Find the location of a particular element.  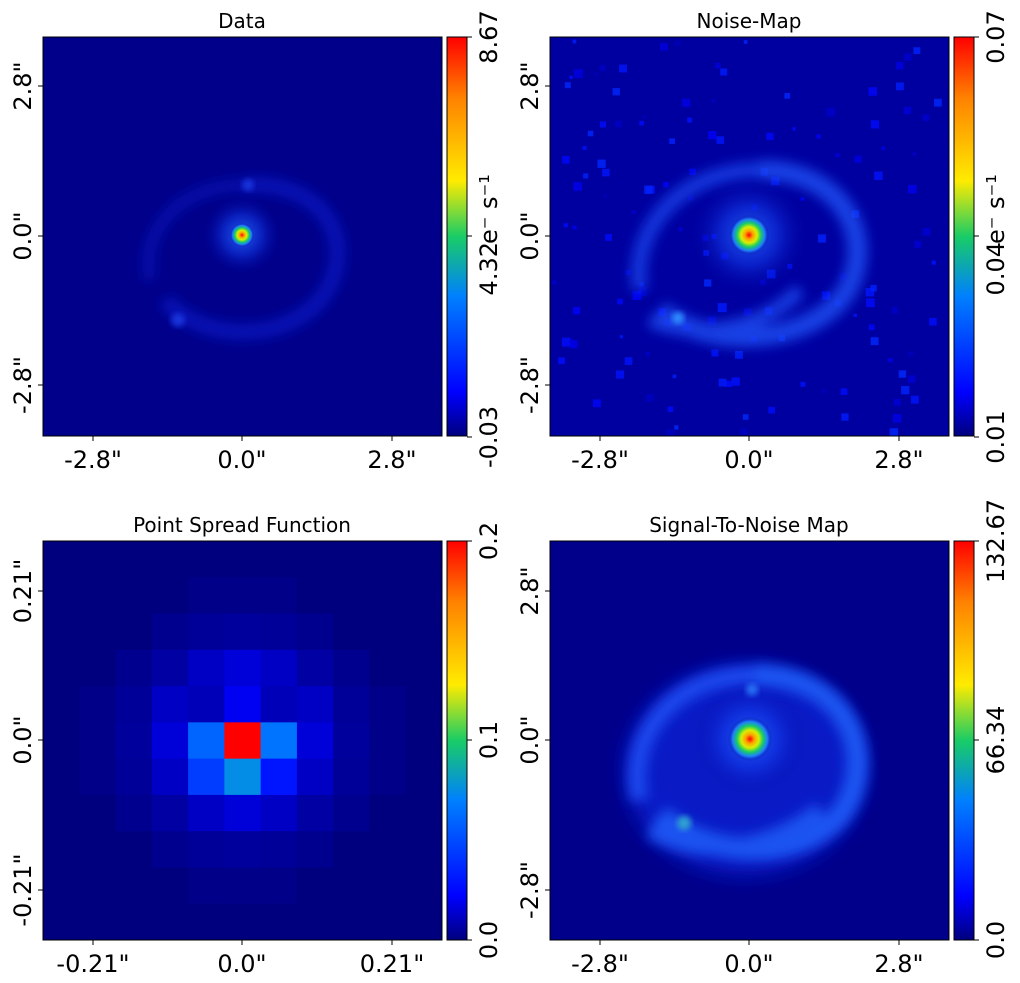

colorbar-tick-label: 132.67 is located at coordinates (996, 541).